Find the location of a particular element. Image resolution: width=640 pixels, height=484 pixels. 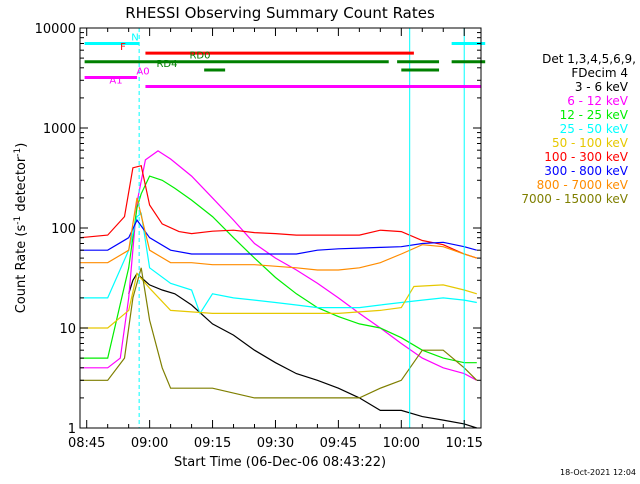

y-tick-label-3: 1000 is located at coordinates (59, 129).